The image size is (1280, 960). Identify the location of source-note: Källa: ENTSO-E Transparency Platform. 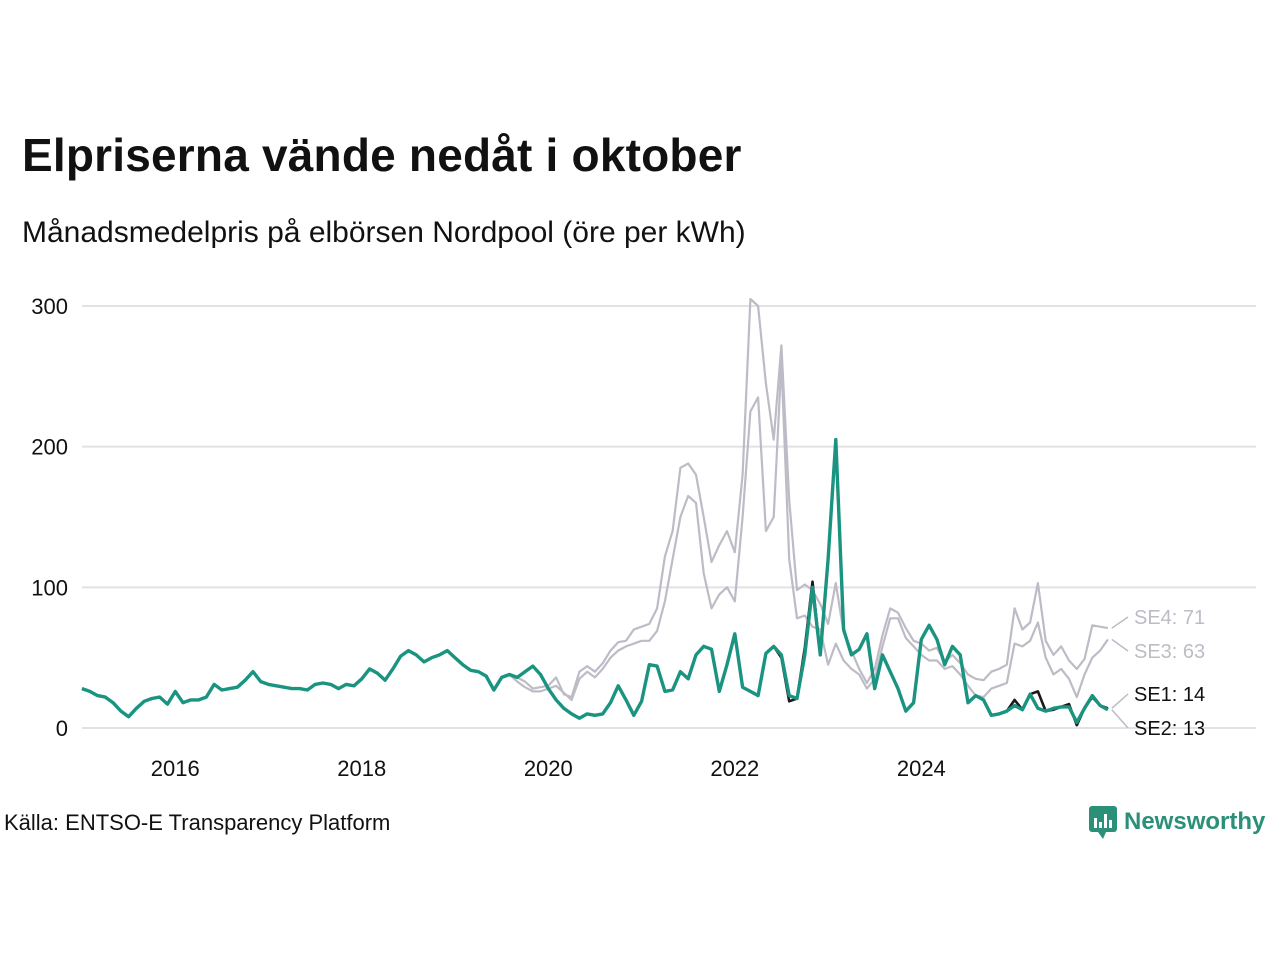
(197, 822).